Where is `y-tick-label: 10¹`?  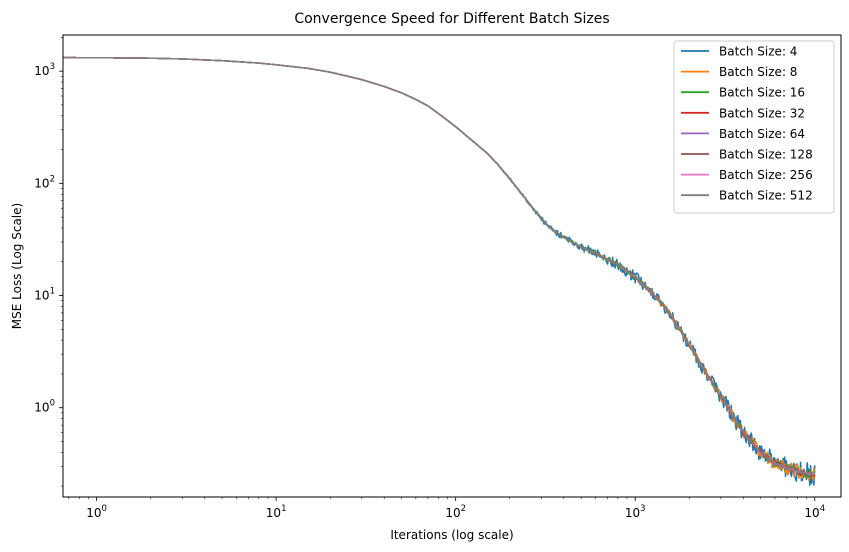 y-tick-label: 10¹ is located at coordinates (44, 295).